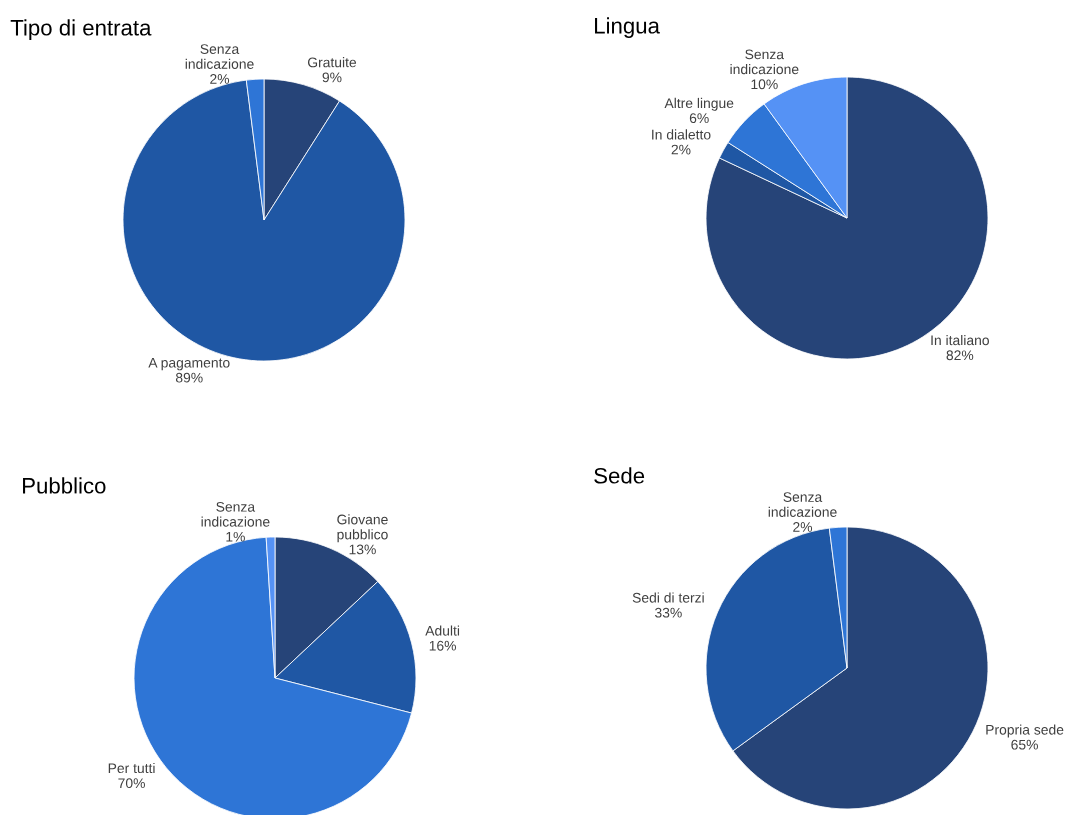 The image size is (1066, 815). I want to click on slice-label: Altre lingue, so click(699, 104).